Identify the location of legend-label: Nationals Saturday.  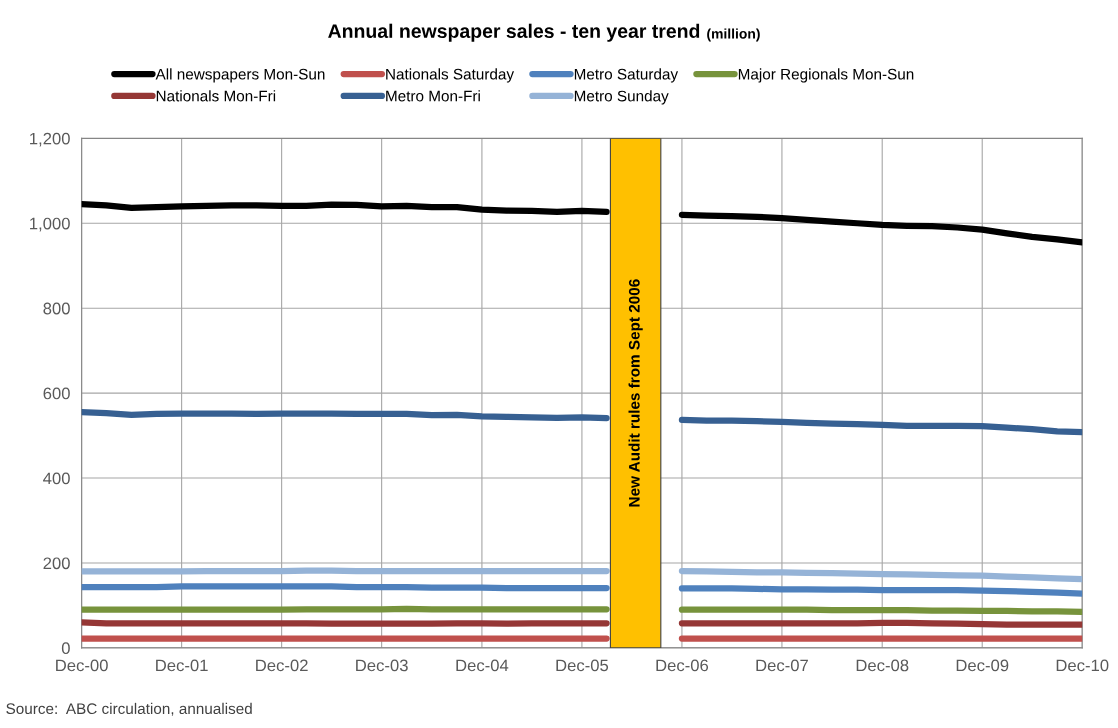
(450, 75).